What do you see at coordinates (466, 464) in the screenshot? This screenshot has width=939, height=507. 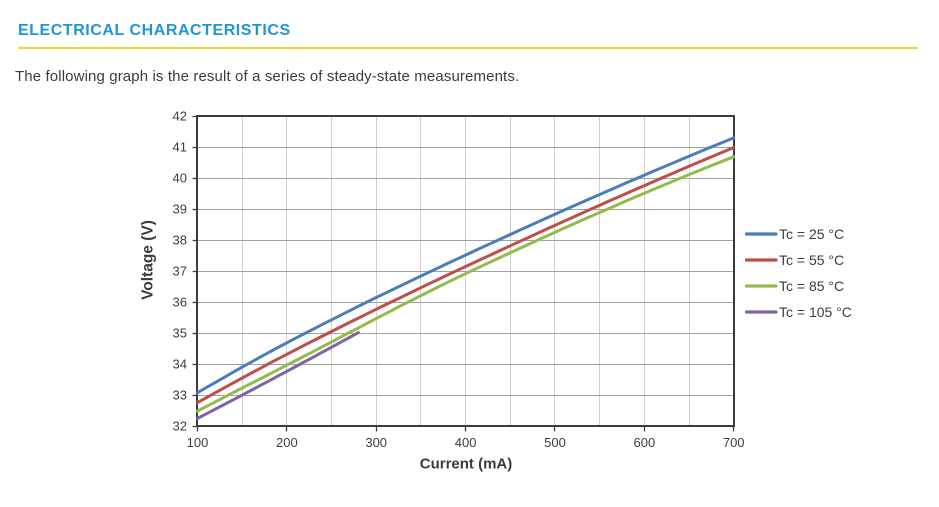 I see `svg-text: Current (mA)` at bounding box center [466, 464].